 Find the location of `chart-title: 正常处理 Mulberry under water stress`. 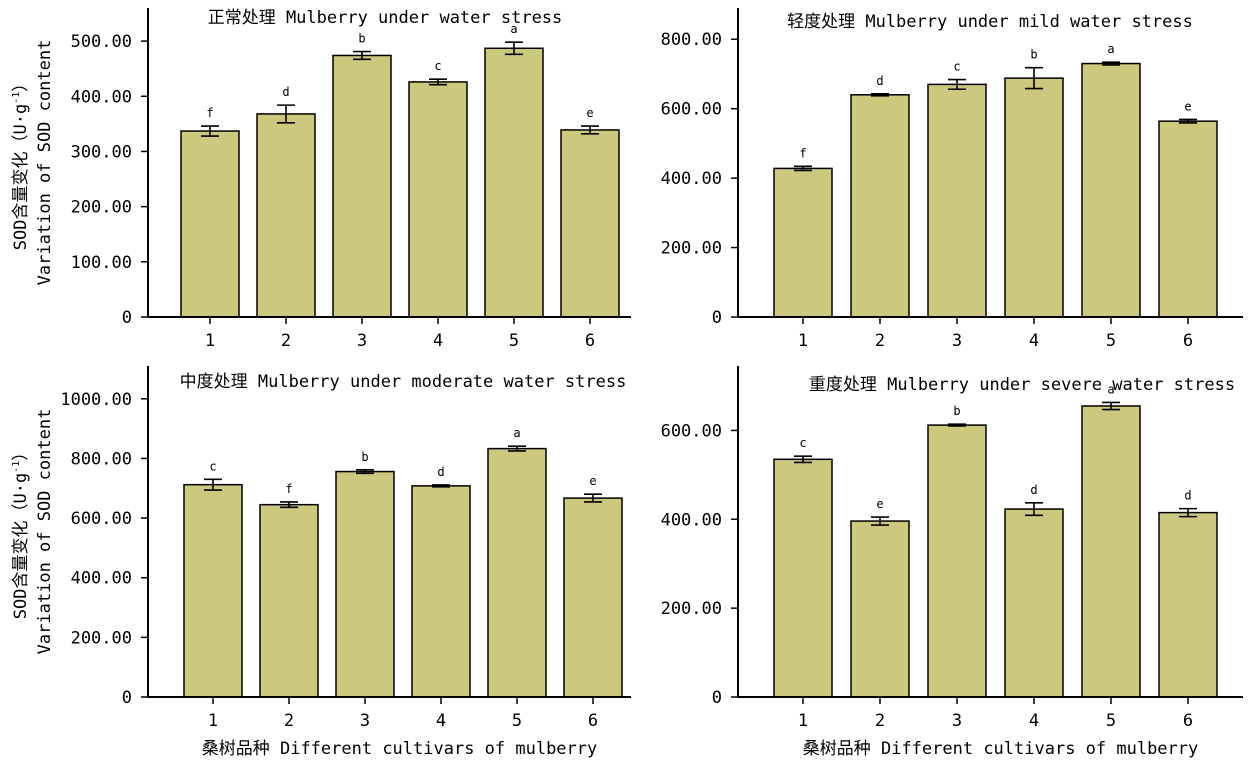

chart-title: 正常处理 Mulberry under water stress is located at coordinates (385, 18).